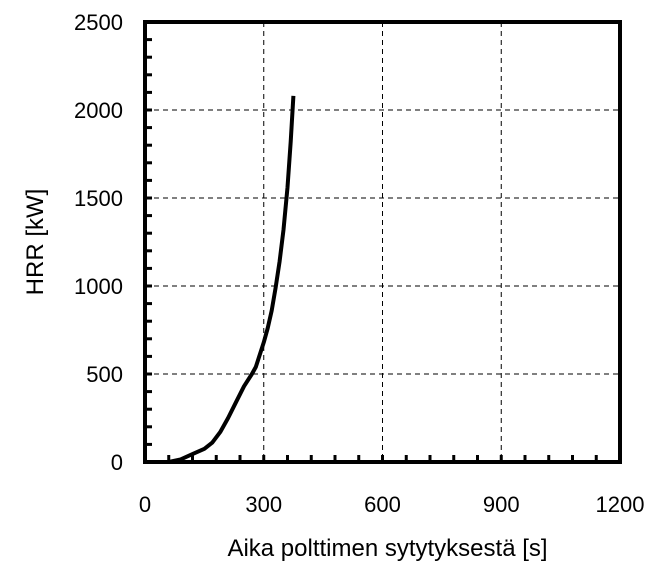 This screenshot has height=565, width=653. I want to click on x-tick-label: 900, so click(501, 504).